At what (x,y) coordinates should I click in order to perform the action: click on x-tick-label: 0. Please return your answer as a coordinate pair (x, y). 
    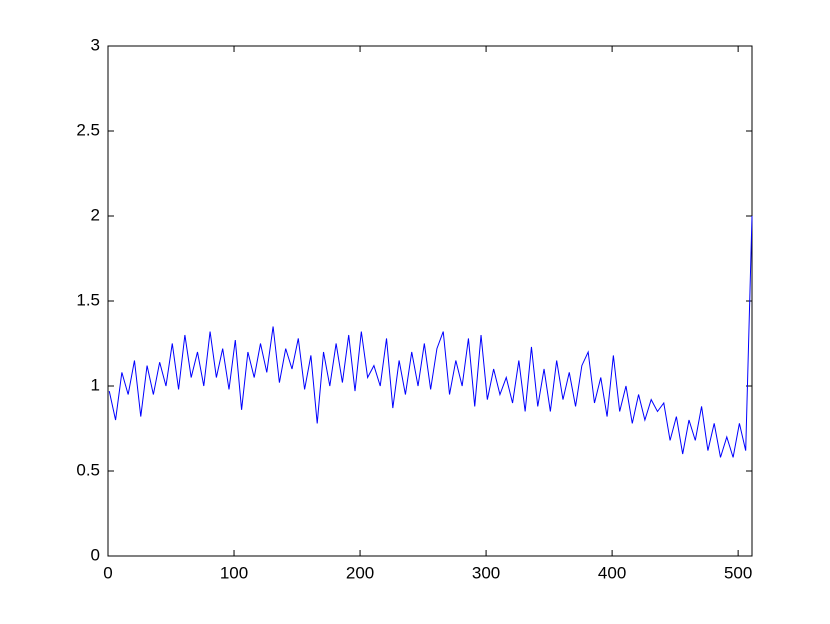
    Looking at the image, I should click on (107, 572).